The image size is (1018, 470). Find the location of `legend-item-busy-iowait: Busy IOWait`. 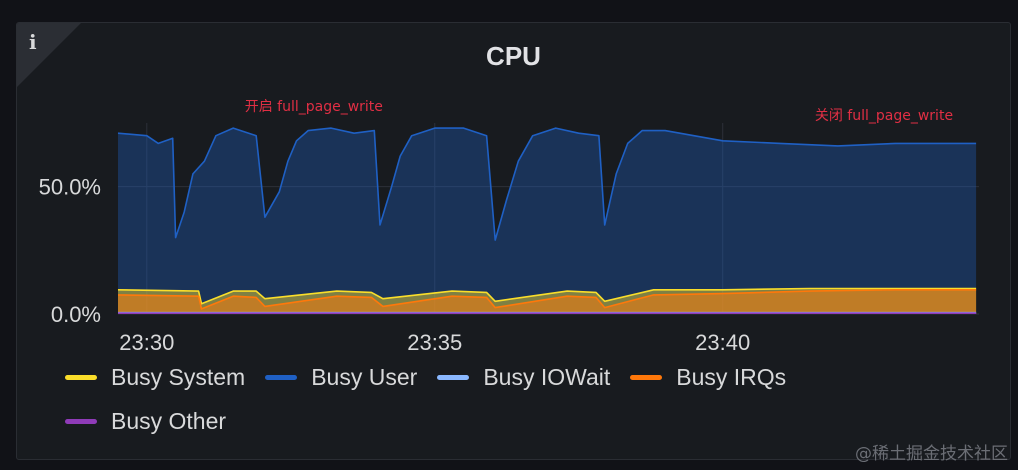

legend-item-busy-iowait: Busy IOWait is located at coordinates (523, 377).